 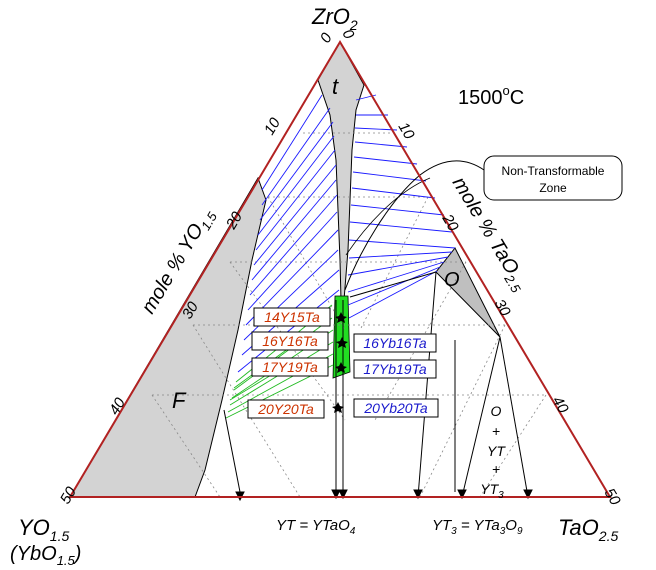 I want to click on phase-f-label: F, so click(x=179, y=400).